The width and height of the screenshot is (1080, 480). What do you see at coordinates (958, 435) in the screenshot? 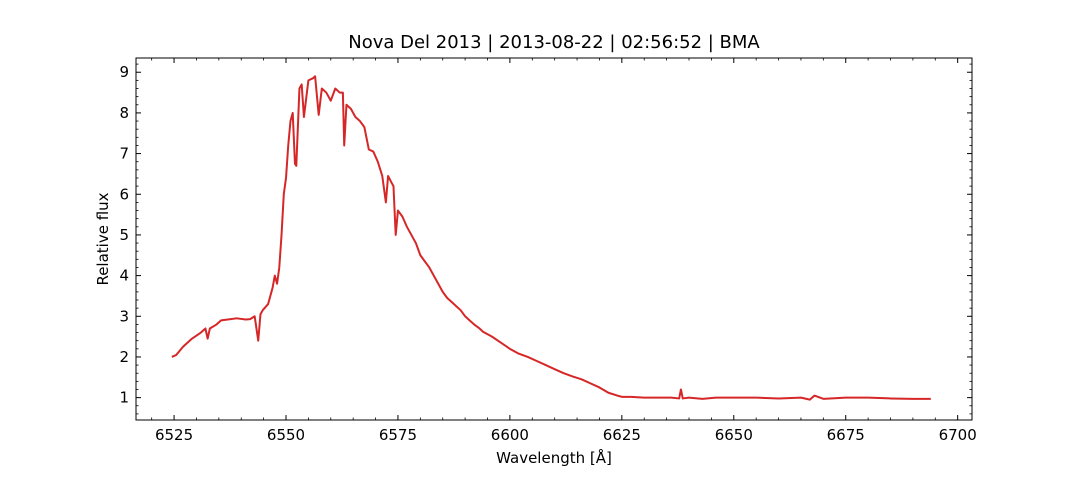
I see `x-tick-label: 6700` at bounding box center [958, 435].